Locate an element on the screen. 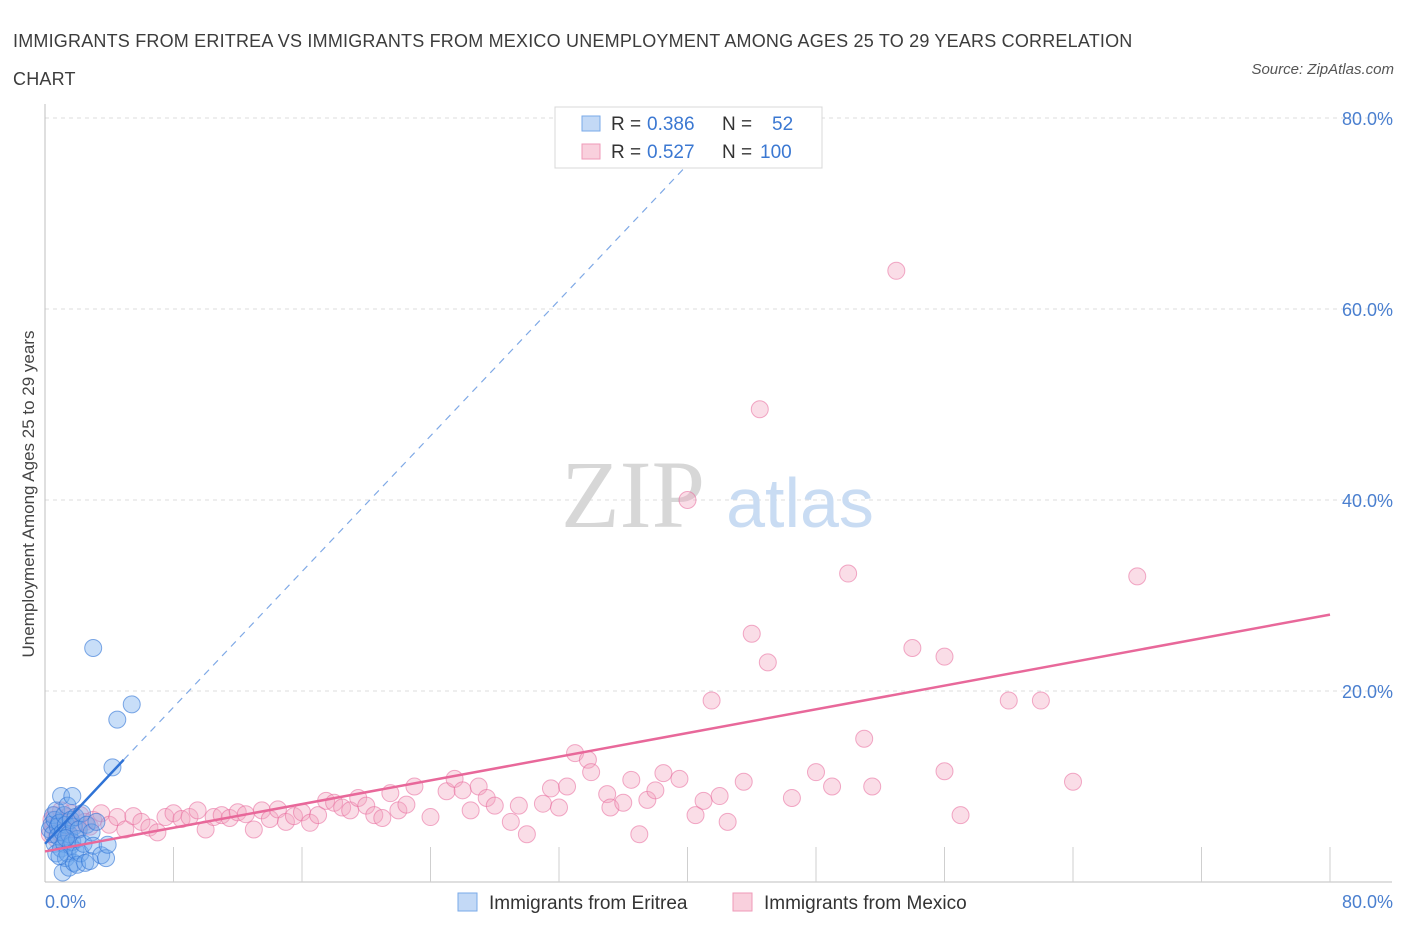 Image resolution: width=1406 pixels, height=930 pixels. x-tick-label-max: 80.0% is located at coordinates (1367, 902).